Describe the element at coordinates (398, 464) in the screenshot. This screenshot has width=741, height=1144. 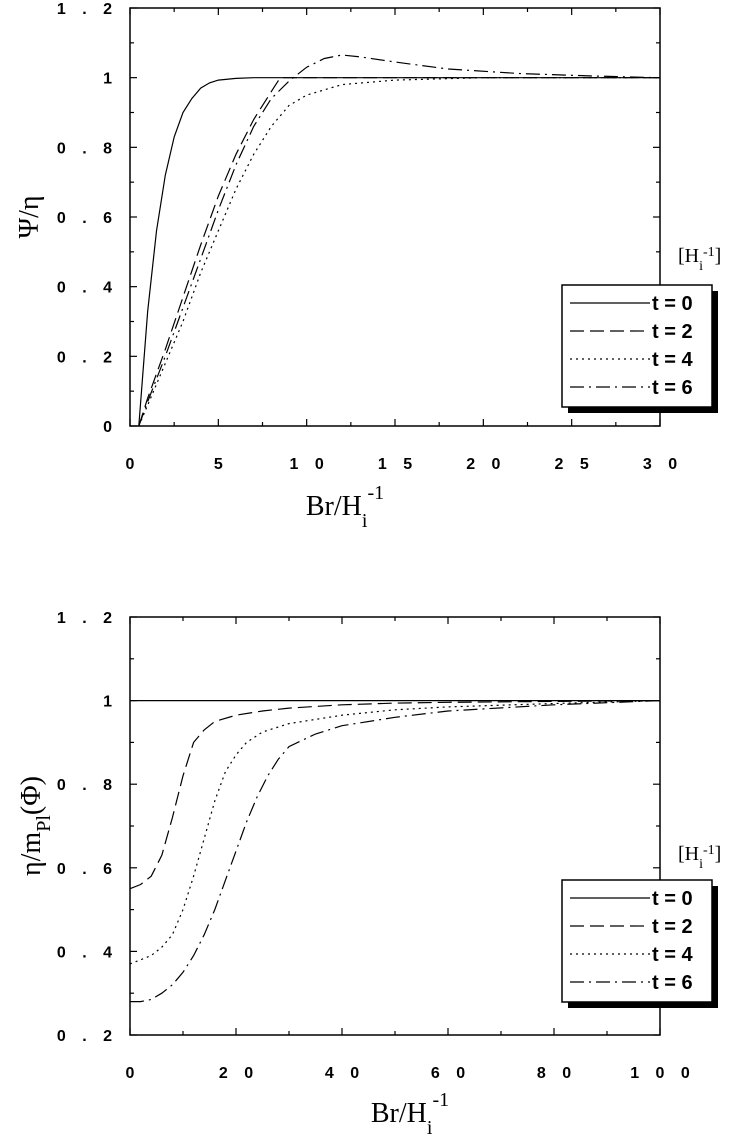
I see `top-x-tick-label: 1 5` at that location.